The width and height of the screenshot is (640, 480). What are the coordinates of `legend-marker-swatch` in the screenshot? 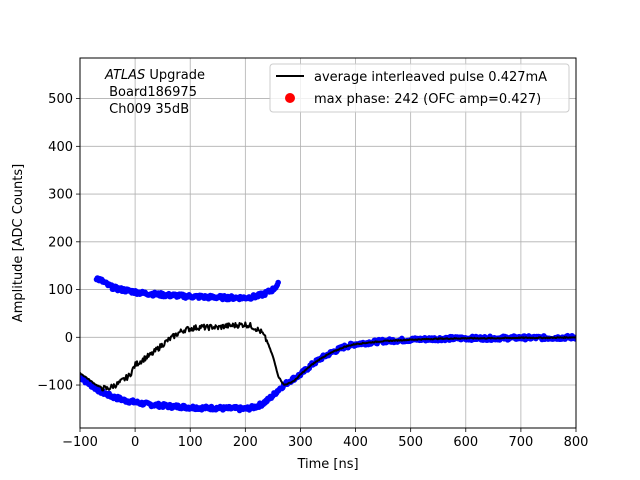 It's located at (290, 98).